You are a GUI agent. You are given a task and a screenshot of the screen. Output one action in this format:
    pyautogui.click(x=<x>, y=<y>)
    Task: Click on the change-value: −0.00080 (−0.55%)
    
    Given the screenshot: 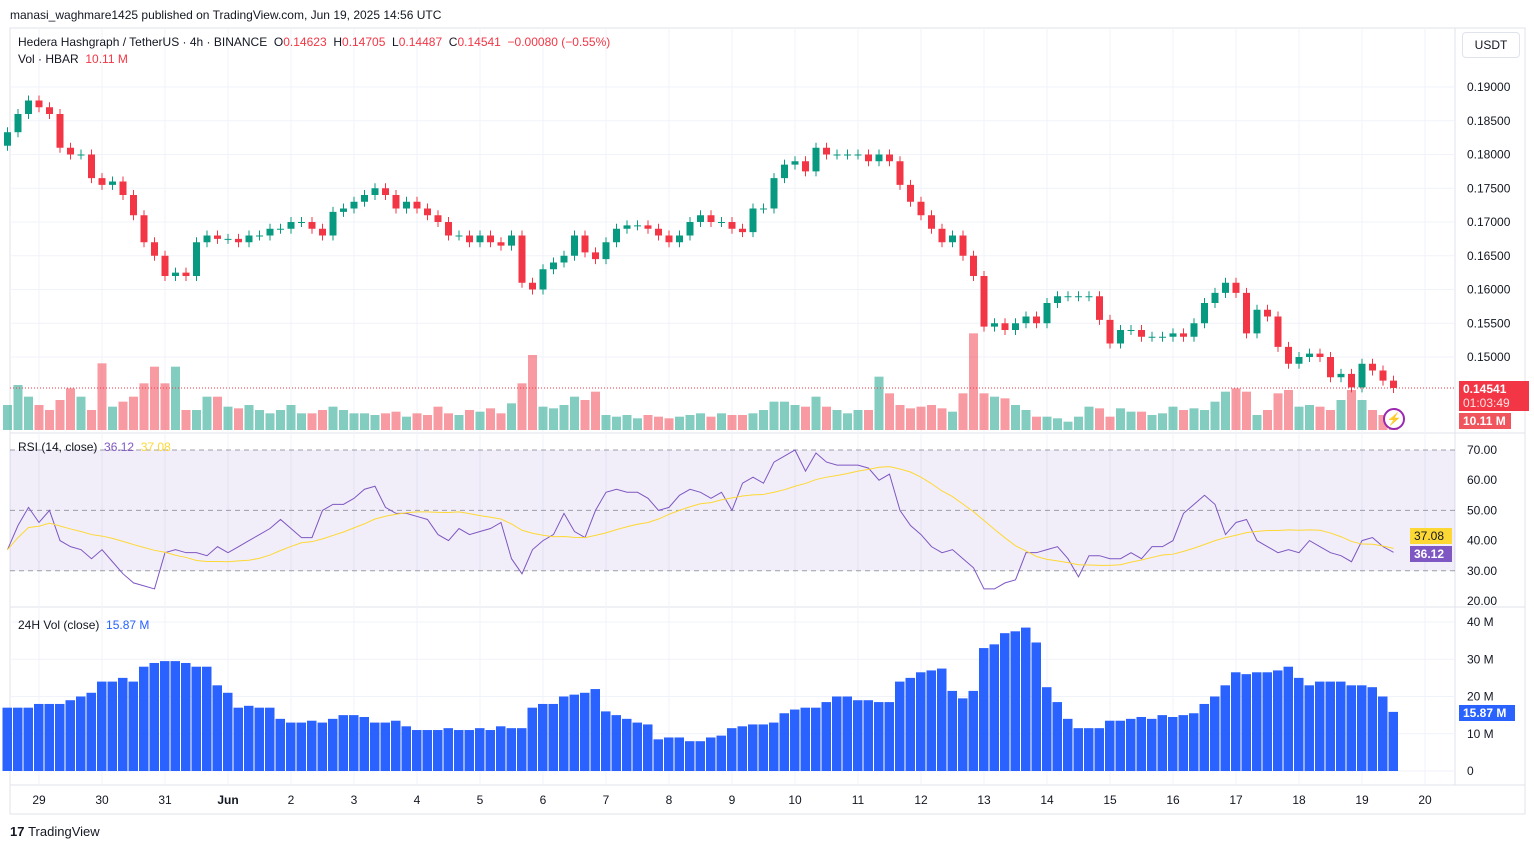 What is the action you would take?
    pyautogui.click(x=559, y=42)
    